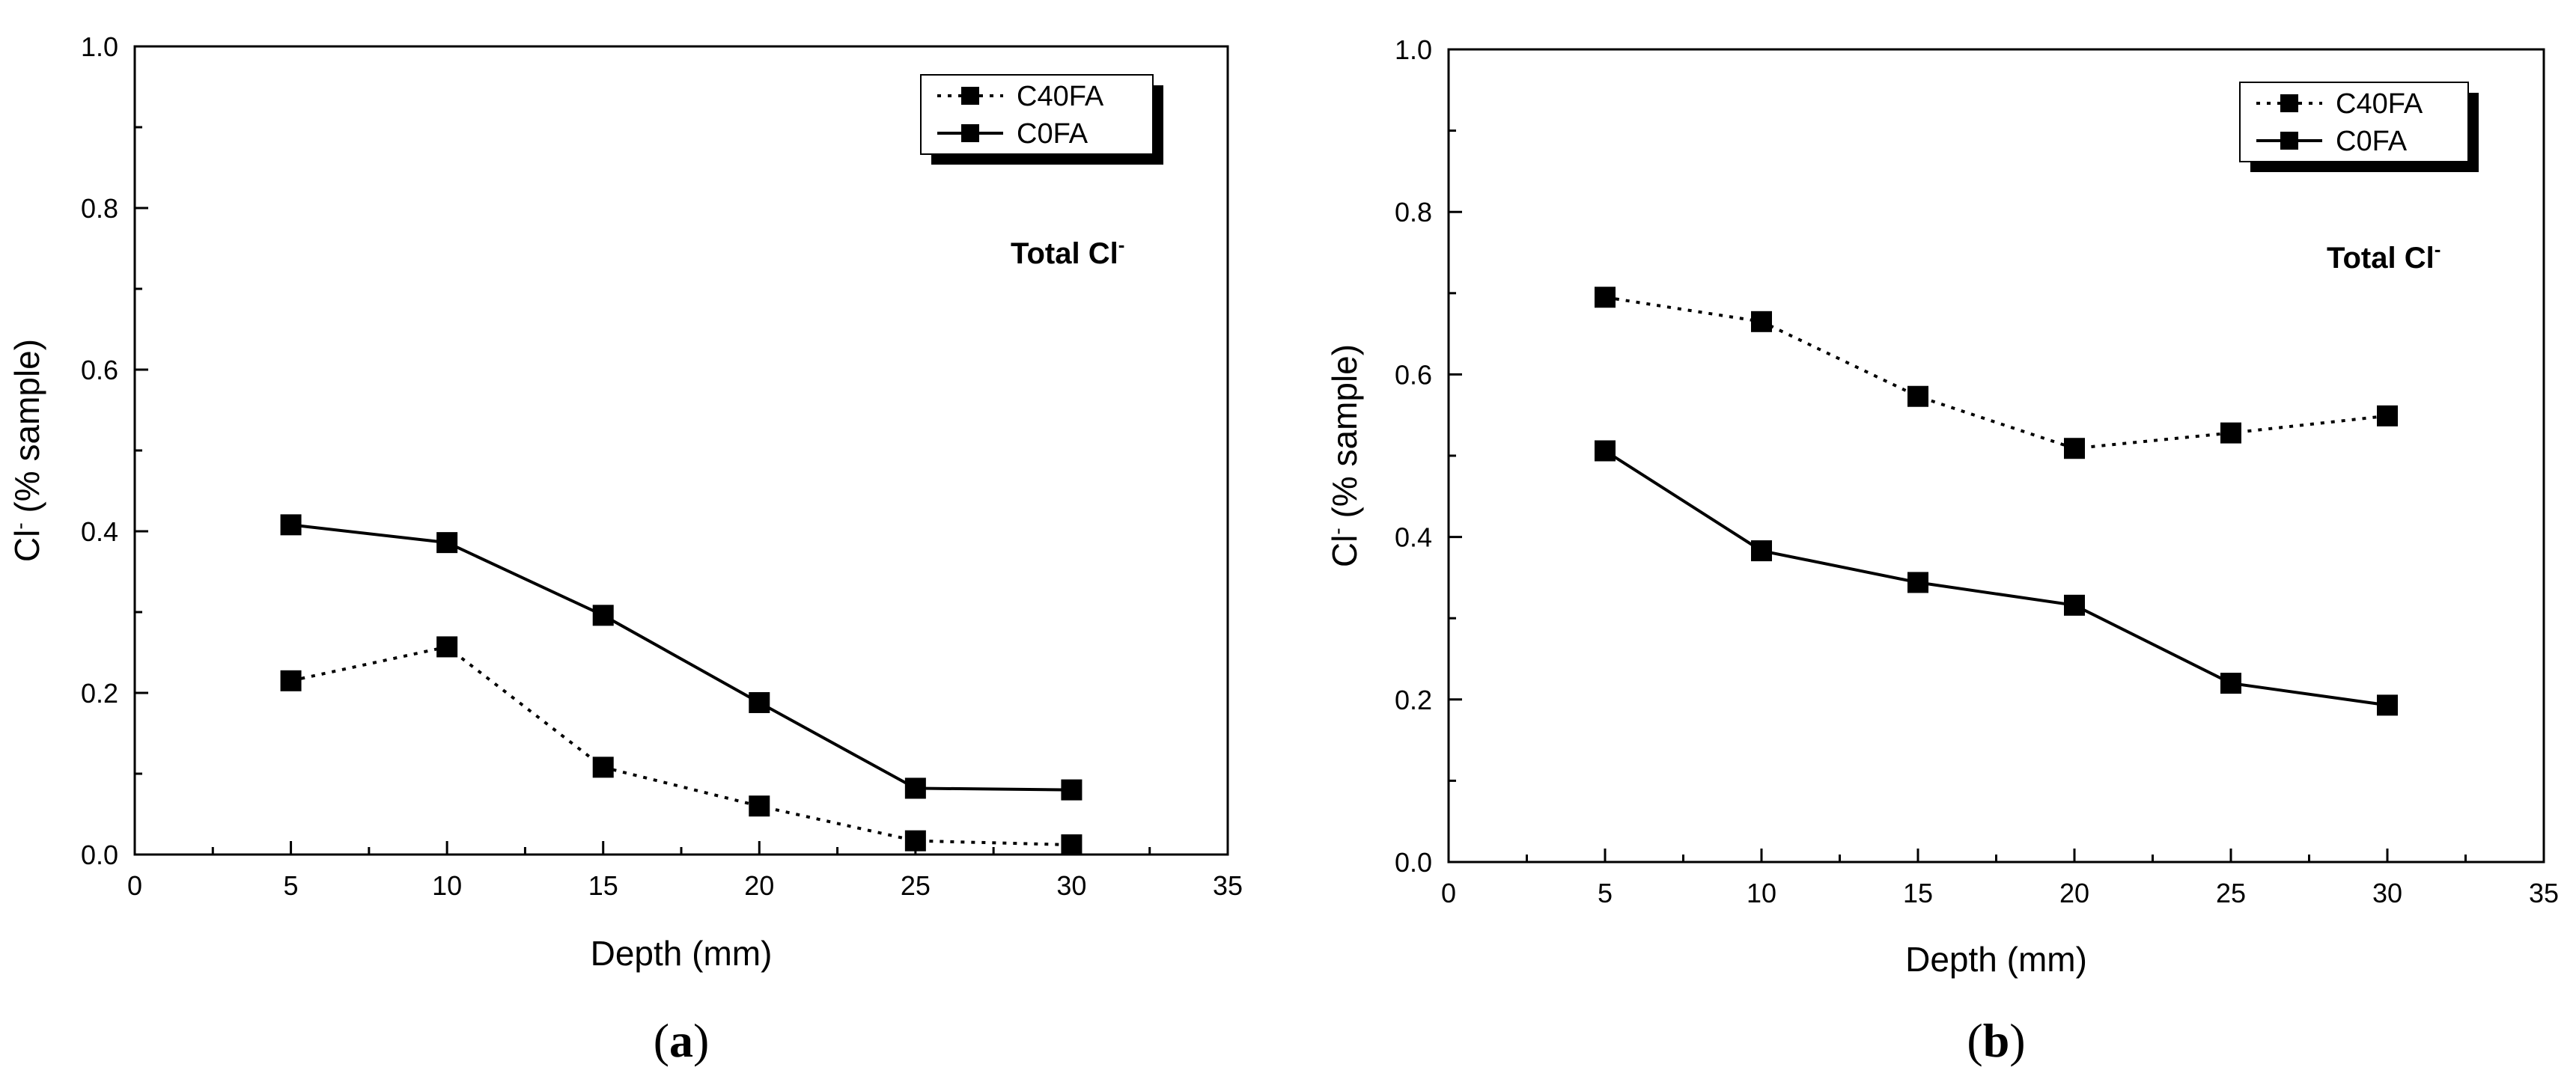 The height and width of the screenshot is (1085, 2576). I want to click on panel-label: (a), so click(682, 1041).